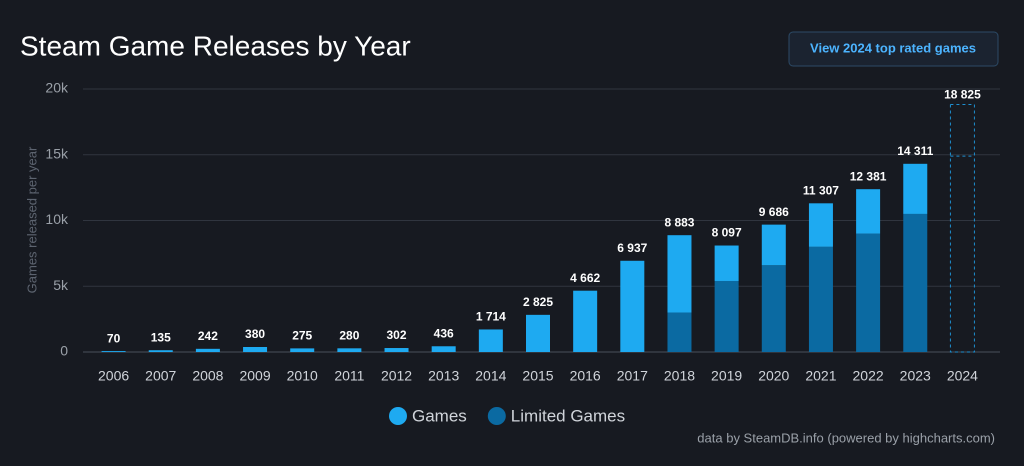  I want to click on total-label: 8 883, so click(679, 222).